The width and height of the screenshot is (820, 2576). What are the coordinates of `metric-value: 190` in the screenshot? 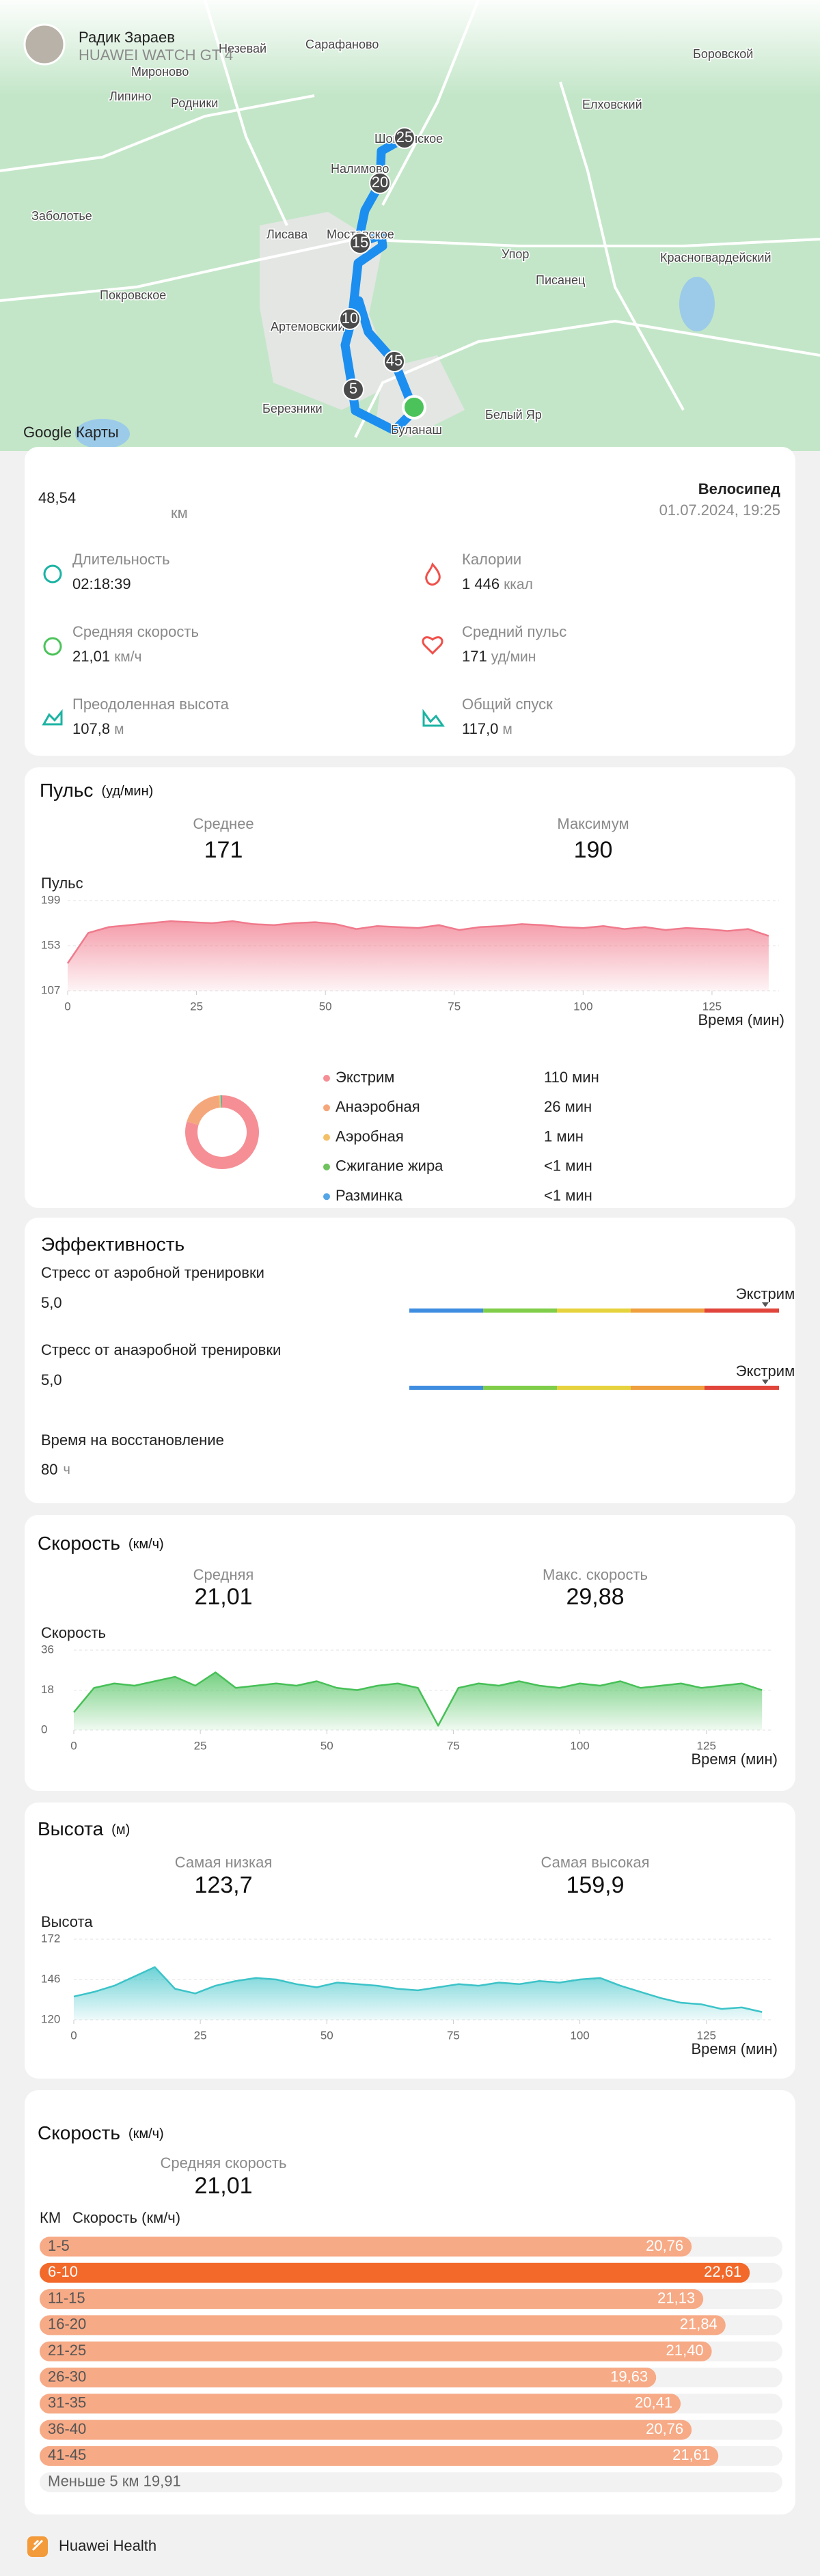 It's located at (593, 850).